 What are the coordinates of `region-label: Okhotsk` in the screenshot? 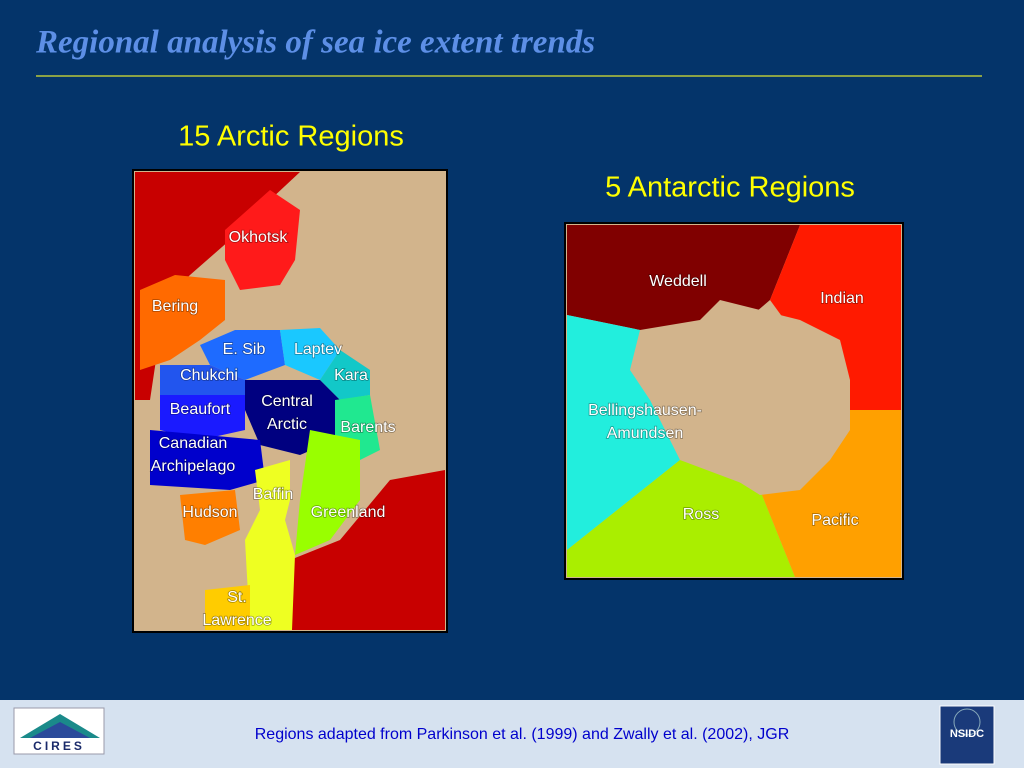 It's located at (259, 237).